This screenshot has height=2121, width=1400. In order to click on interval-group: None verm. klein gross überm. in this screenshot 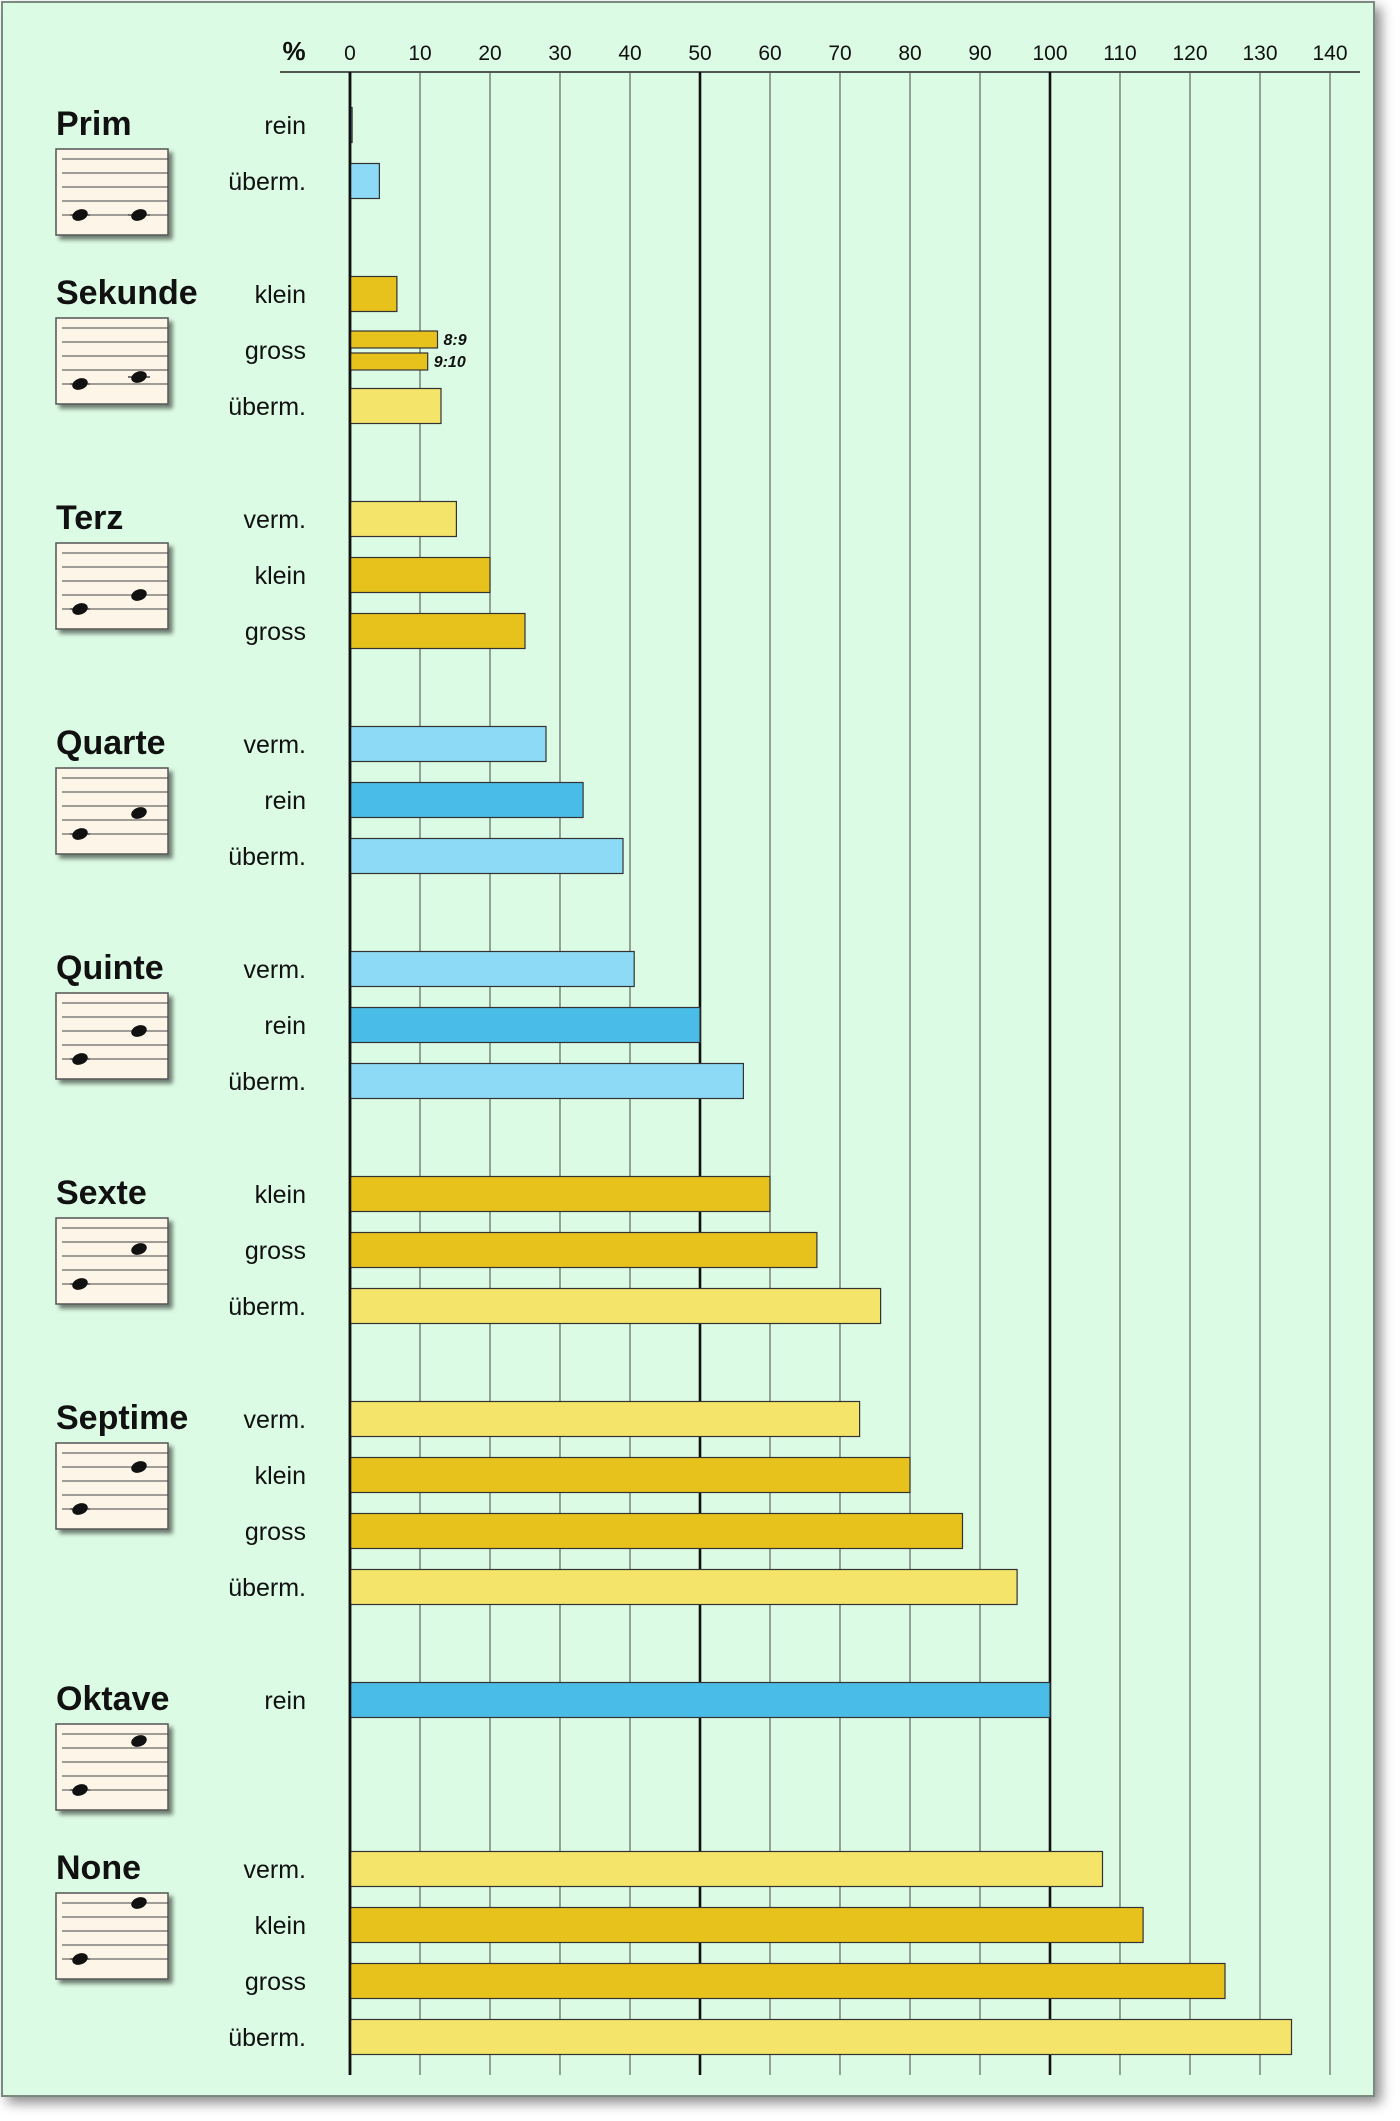, I will do `click(181, 1950)`.